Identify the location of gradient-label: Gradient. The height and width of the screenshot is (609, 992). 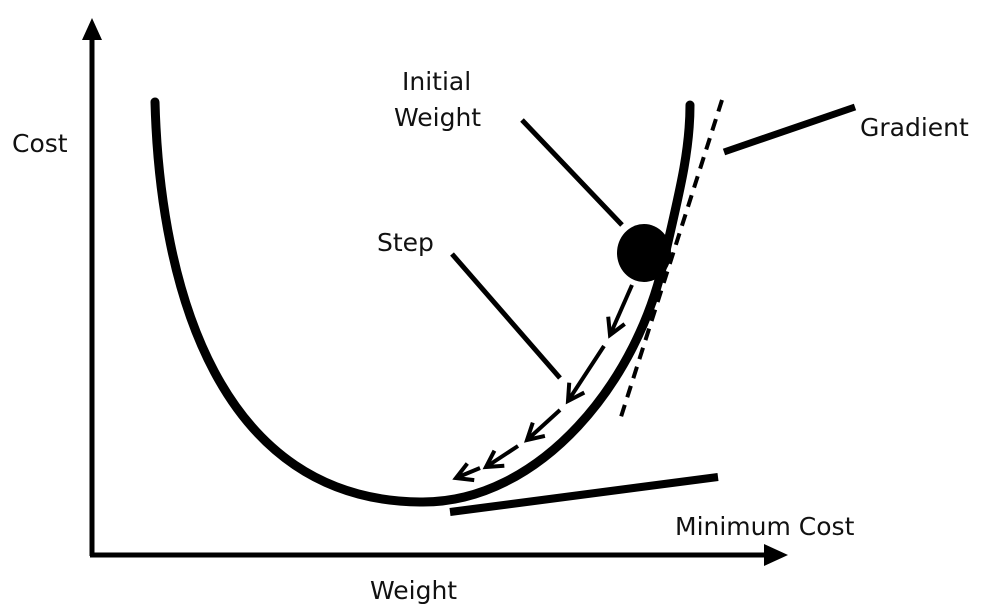
(914, 127).